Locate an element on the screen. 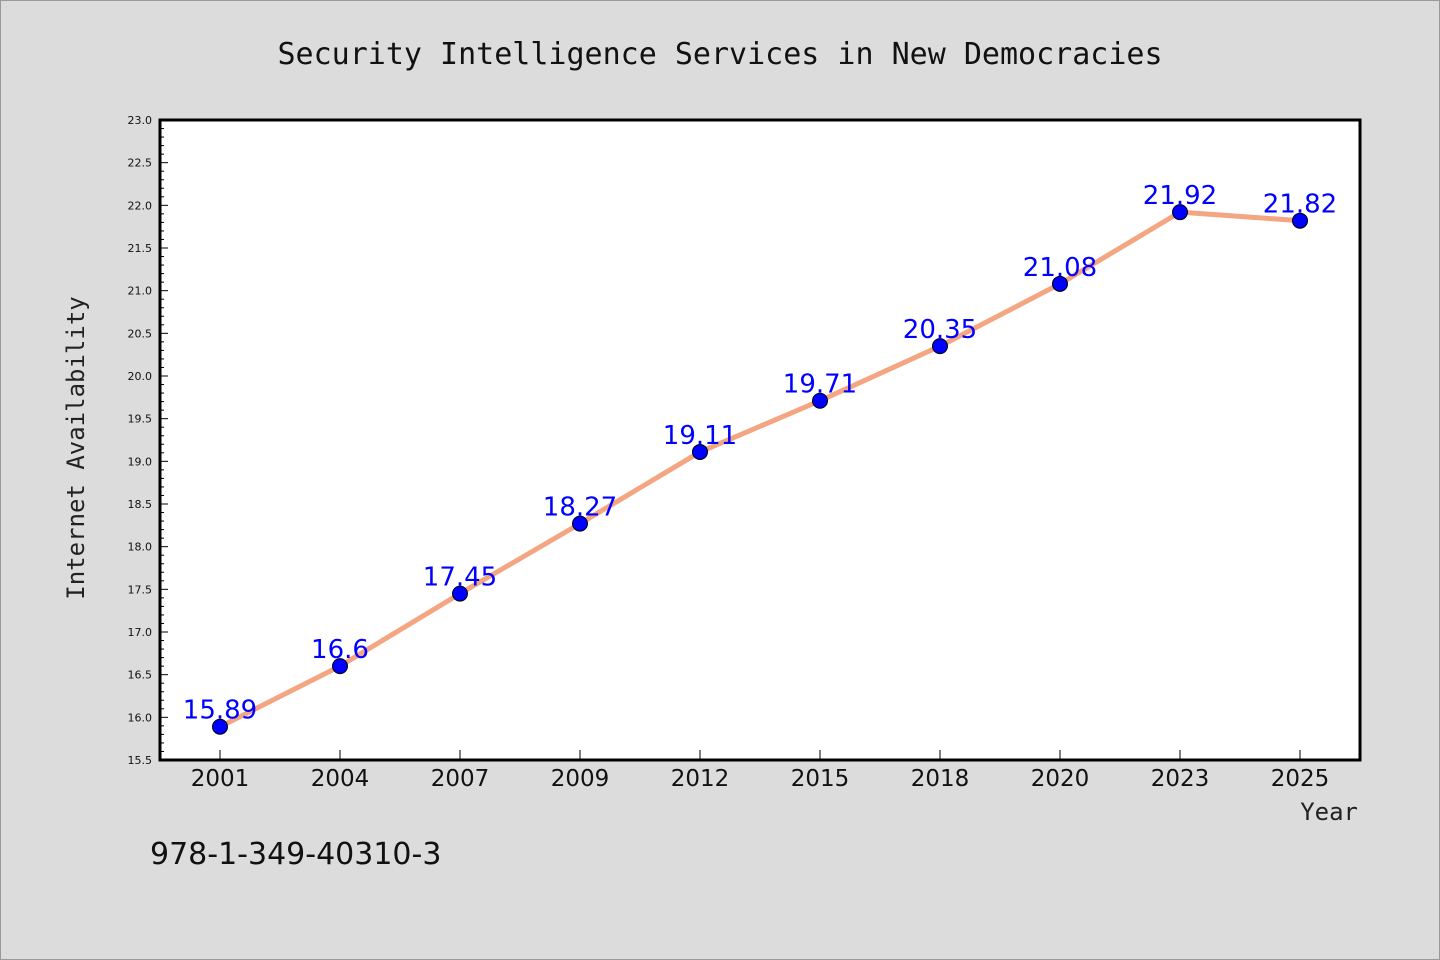  y-tick-label: 20.0 is located at coordinates (140, 376).